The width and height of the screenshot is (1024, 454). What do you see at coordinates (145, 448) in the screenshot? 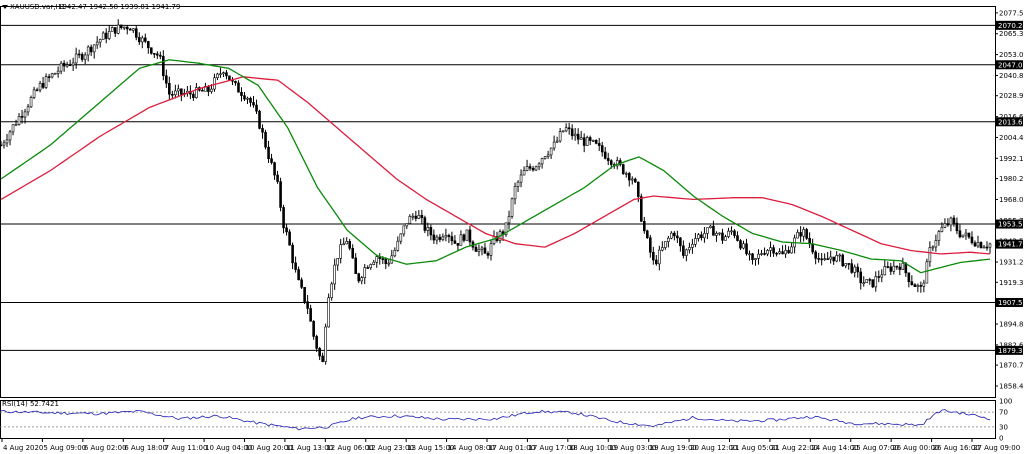
I see `time-tick-label: 6 Aug 18:00` at bounding box center [145, 448].